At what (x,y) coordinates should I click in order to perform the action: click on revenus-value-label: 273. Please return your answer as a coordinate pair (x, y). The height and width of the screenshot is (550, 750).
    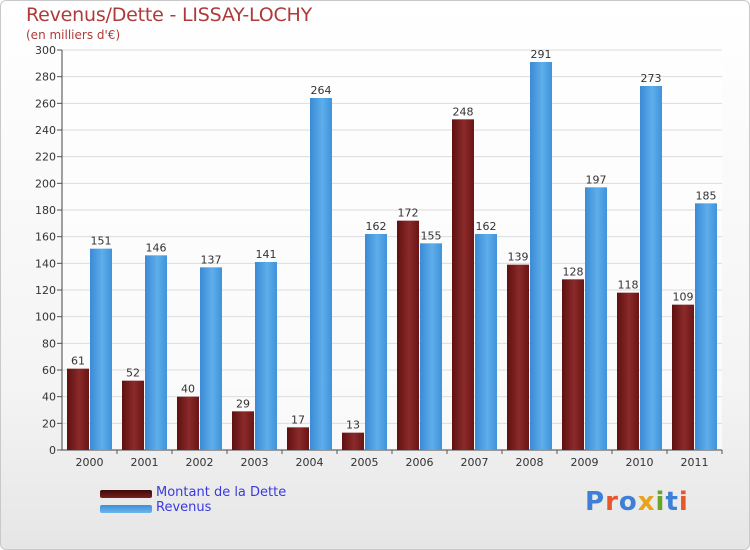
    Looking at the image, I should click on (651, 78).